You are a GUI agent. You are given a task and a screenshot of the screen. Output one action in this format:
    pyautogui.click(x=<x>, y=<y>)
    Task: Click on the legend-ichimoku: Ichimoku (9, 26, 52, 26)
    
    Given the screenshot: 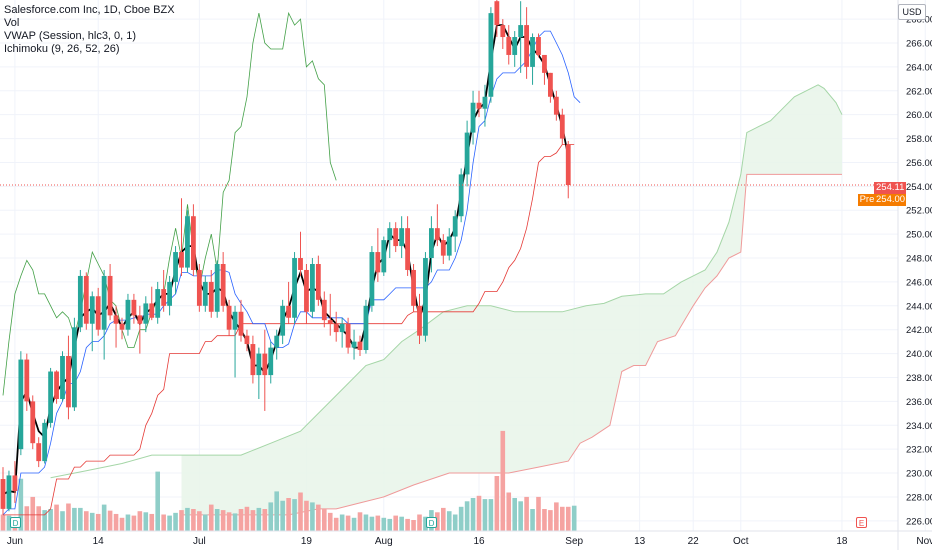 What is the action you would take?
    pyautogui.click(x=62, y=49)
    